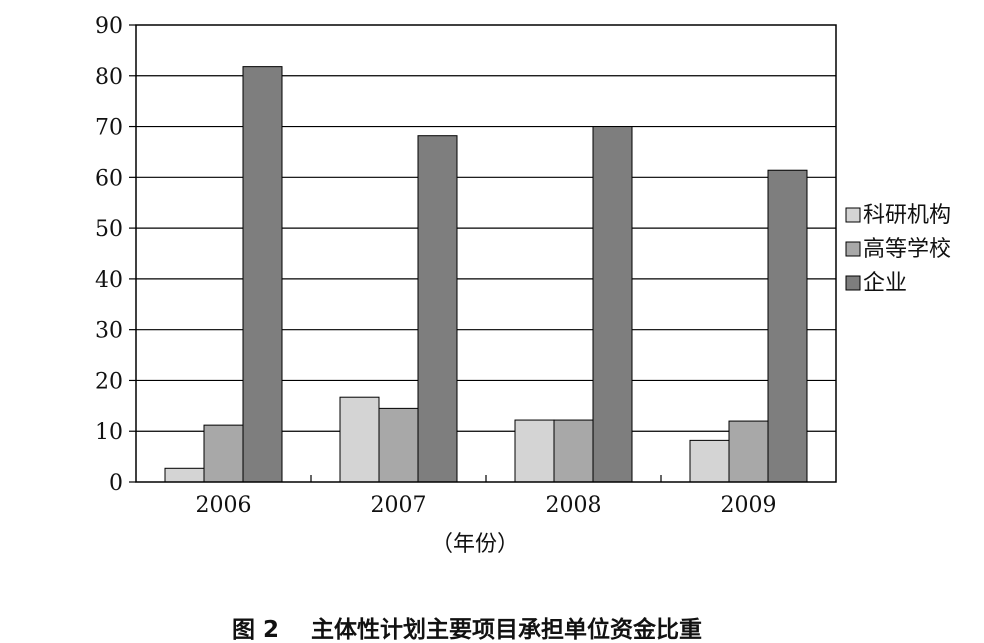 The width and height of the screenshot is (984, 643). I want to click on y-tick-label: 80, so click(109, 77).